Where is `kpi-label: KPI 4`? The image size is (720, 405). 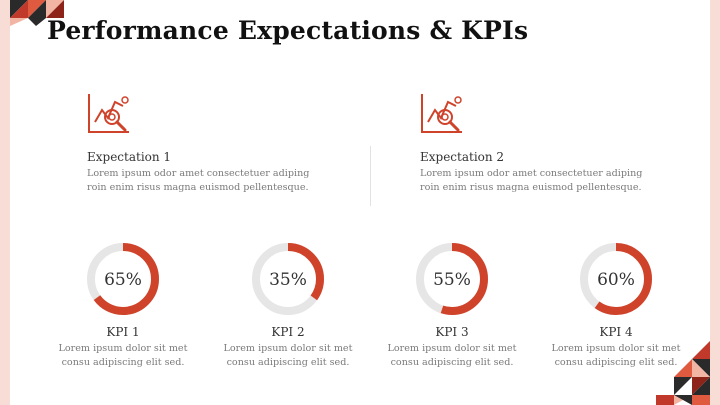
kpi-label: KPI 4 is located at coordinates (616, 332).